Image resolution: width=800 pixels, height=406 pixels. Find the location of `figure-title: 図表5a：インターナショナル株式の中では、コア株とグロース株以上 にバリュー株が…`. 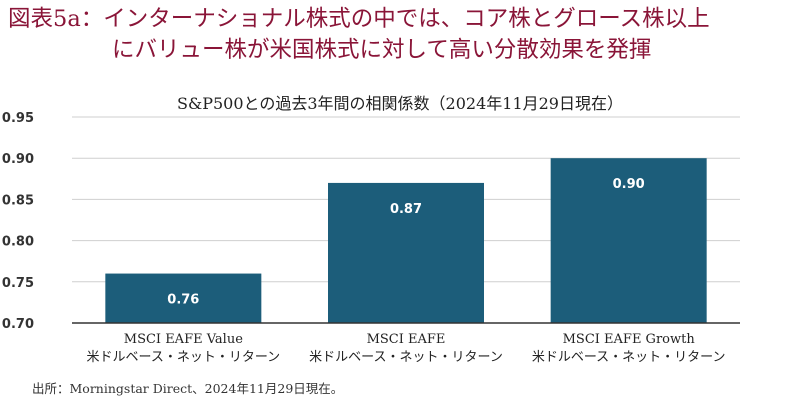

figure-title: 図表5a：インターナショナル株式の中では、コア株とグロース株以上 にバリュー株が… is located at coordinates (400, 35).